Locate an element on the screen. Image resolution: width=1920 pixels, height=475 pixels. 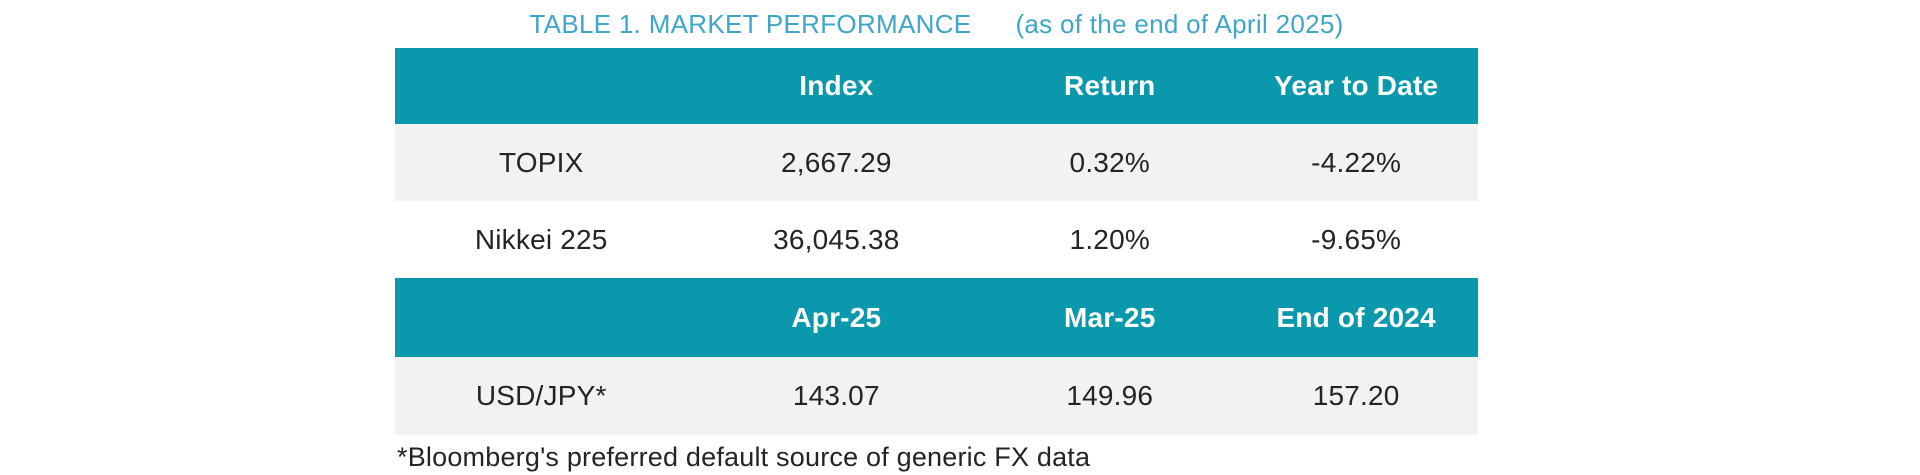
nikkei-return-value: 1.20% is located at coordinates (1109, 239).